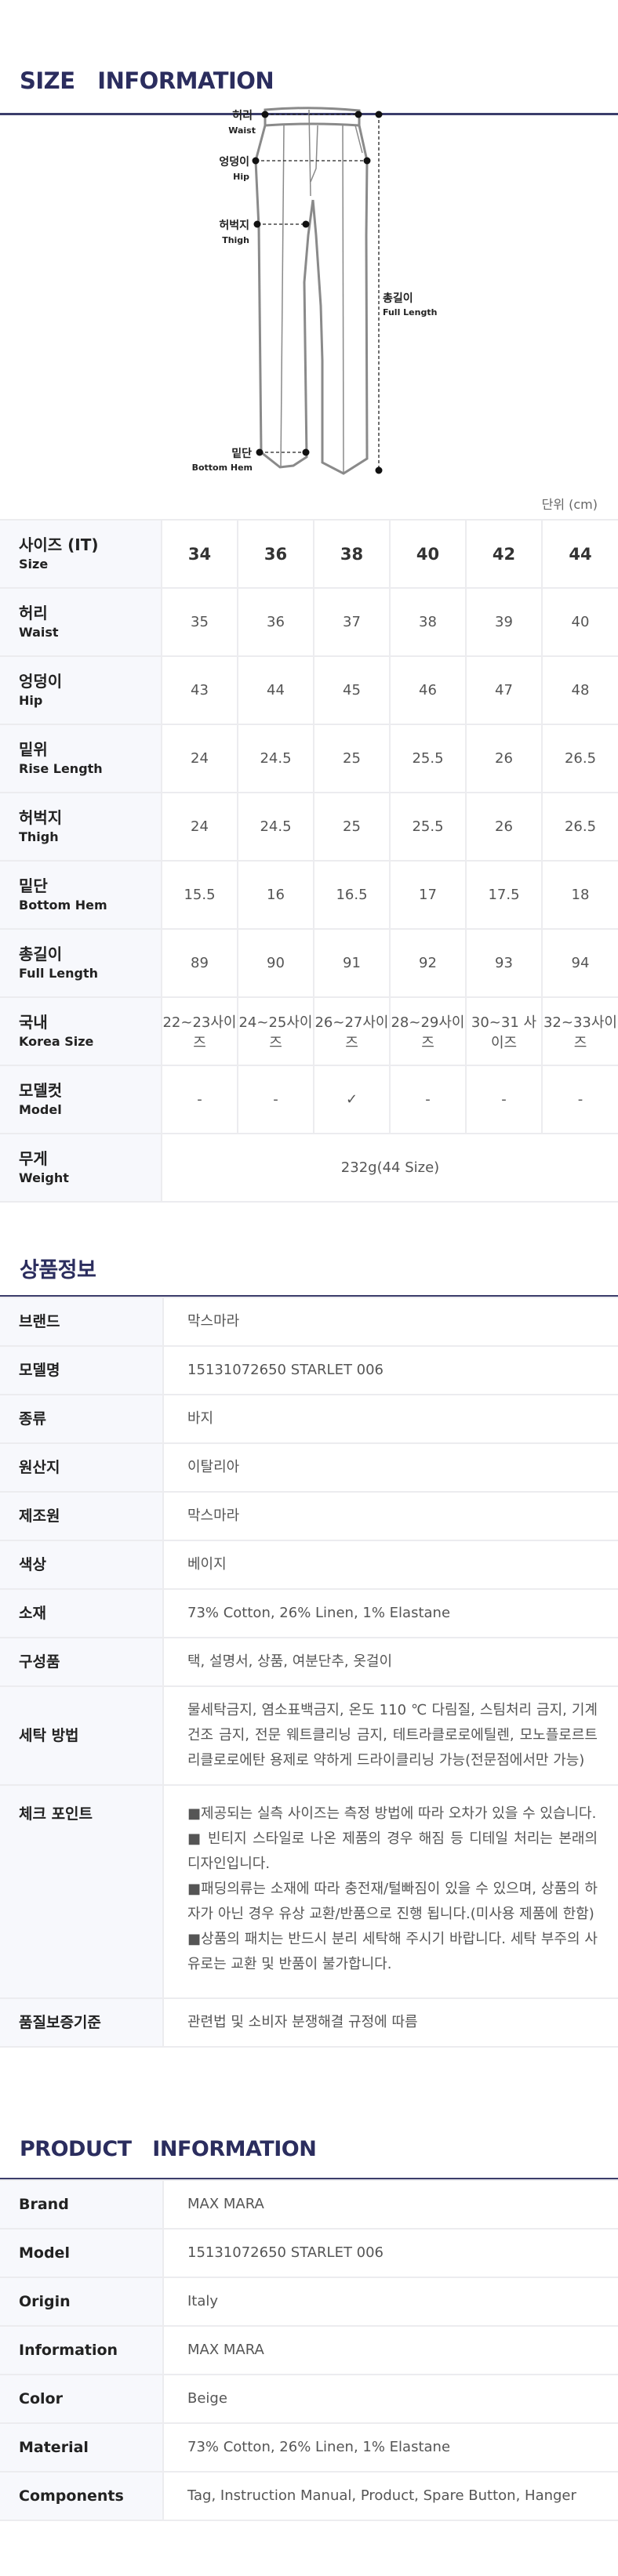 This screenshot has width=618, height=2576. I want to click on info-row: Brand MAX MARA, so click(309, 2204).